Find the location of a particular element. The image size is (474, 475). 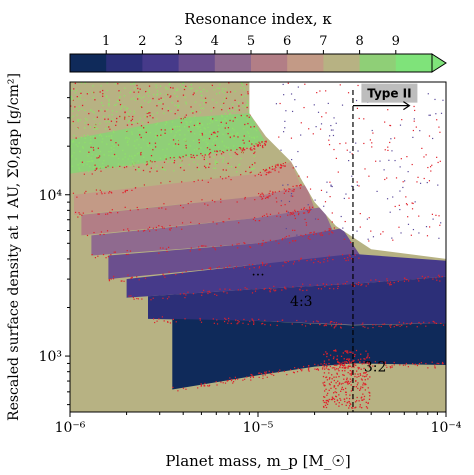

colorbar-tick-label: 9 is located at coordinates (396, 41).